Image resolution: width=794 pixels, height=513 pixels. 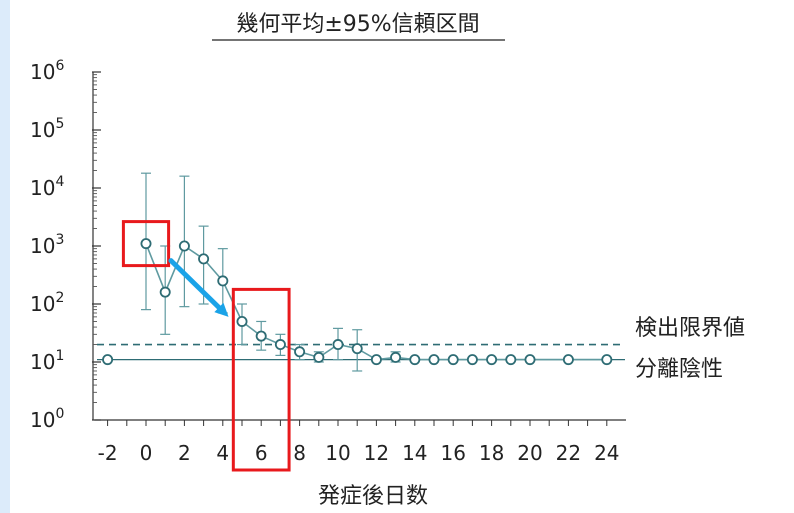 What do you see at coordinates (184, 453) in the screenshot?
I see `x-tick-label: 2` at bounding box center [184, 453].